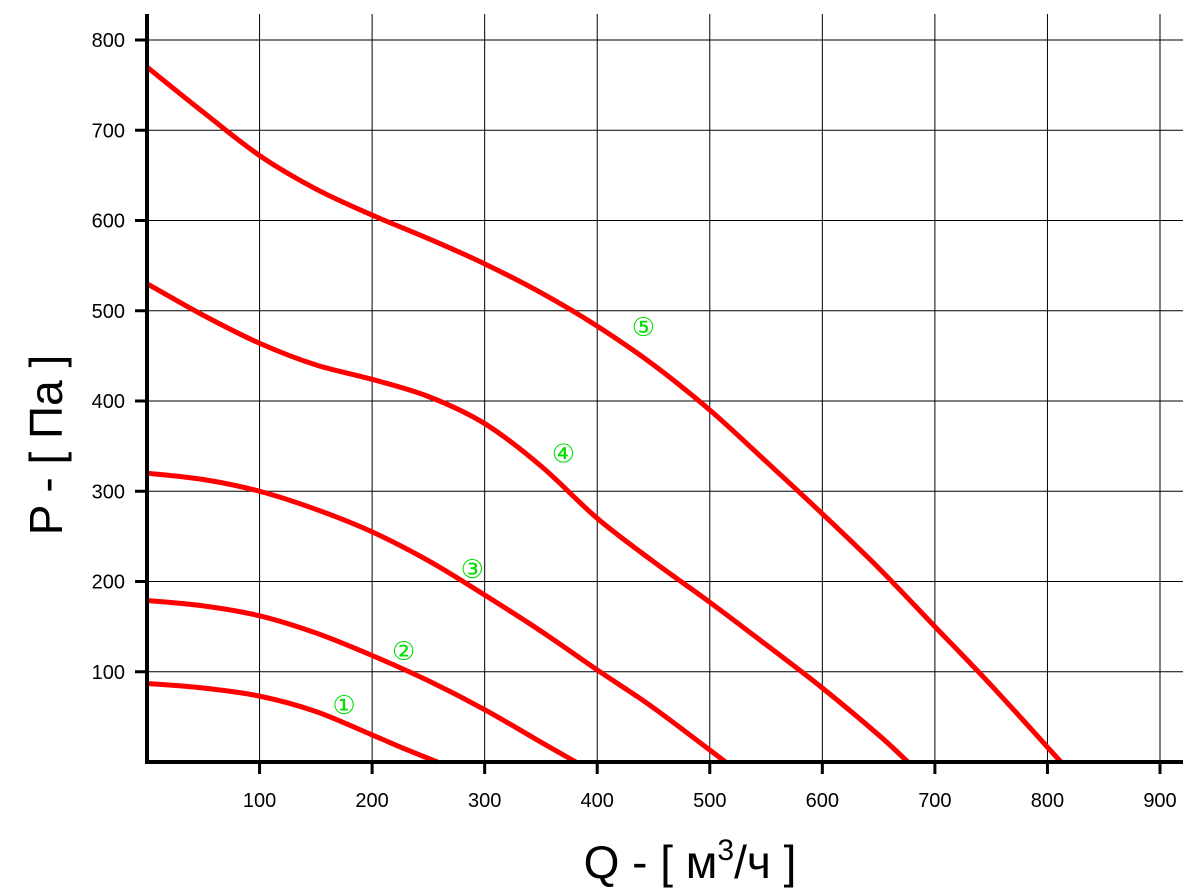 This screenshot has width=1200, height=890. I want to click on y-tick-label: 200, so click(108, 583).